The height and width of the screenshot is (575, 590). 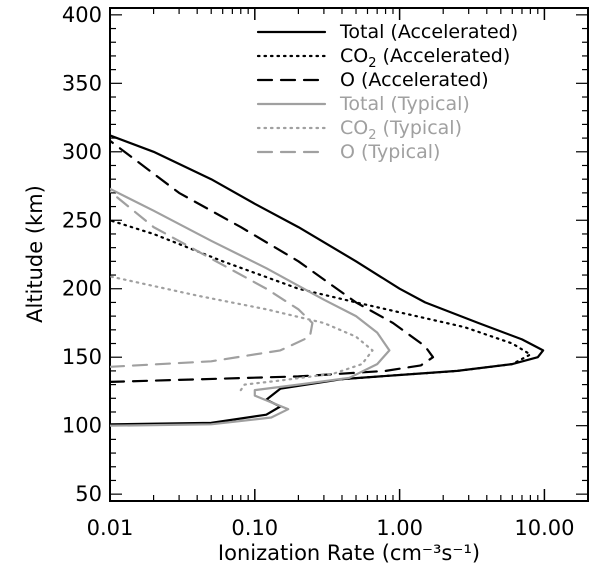 What do you see at coordinates (390, 152) in the screenshot?
I see `legend-label: O (Typical)` at bounding box center [390, 152].